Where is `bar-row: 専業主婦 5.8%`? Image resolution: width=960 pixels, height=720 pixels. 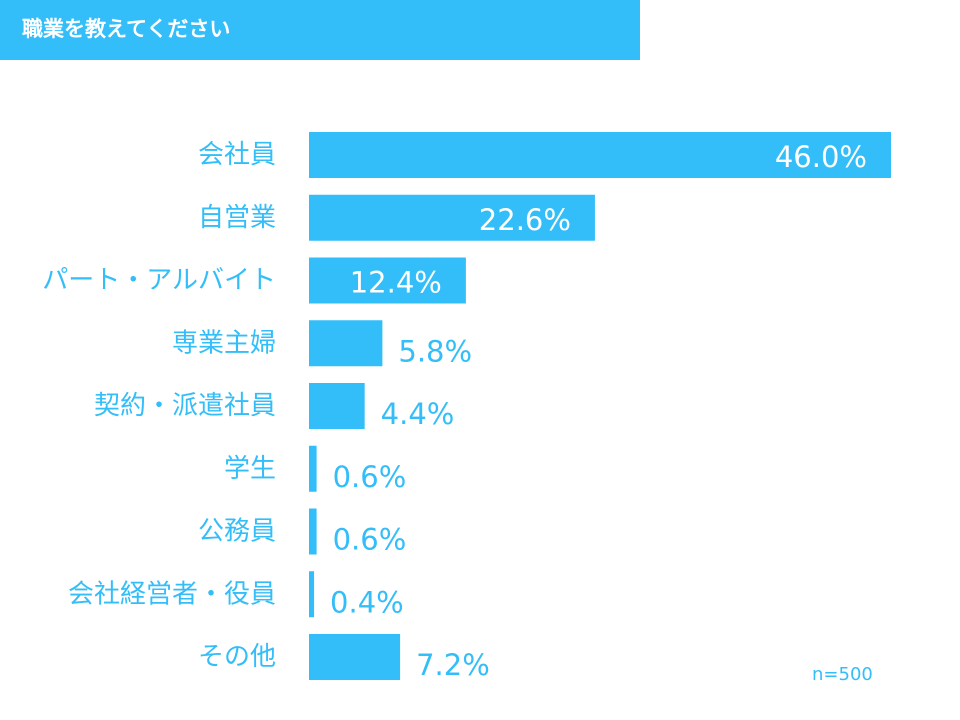
bar-row: 専業主婦 5.8% is located at coordinates (322, 344).